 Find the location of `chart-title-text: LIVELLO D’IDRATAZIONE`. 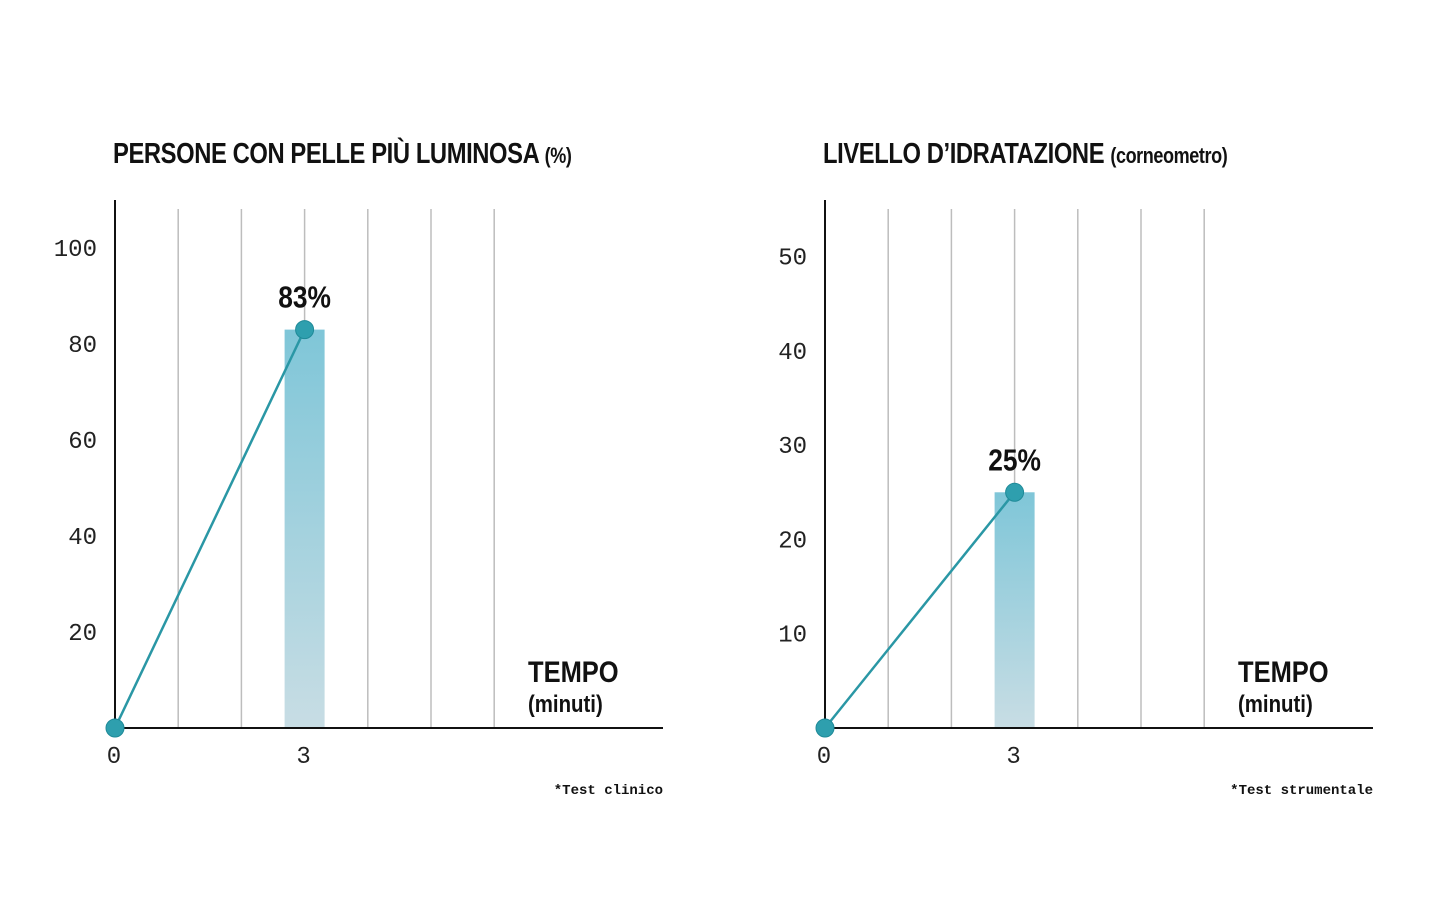

chart-title-text: LIVELLO D’IDRATAZIONE is located at coordinates (964, 154).